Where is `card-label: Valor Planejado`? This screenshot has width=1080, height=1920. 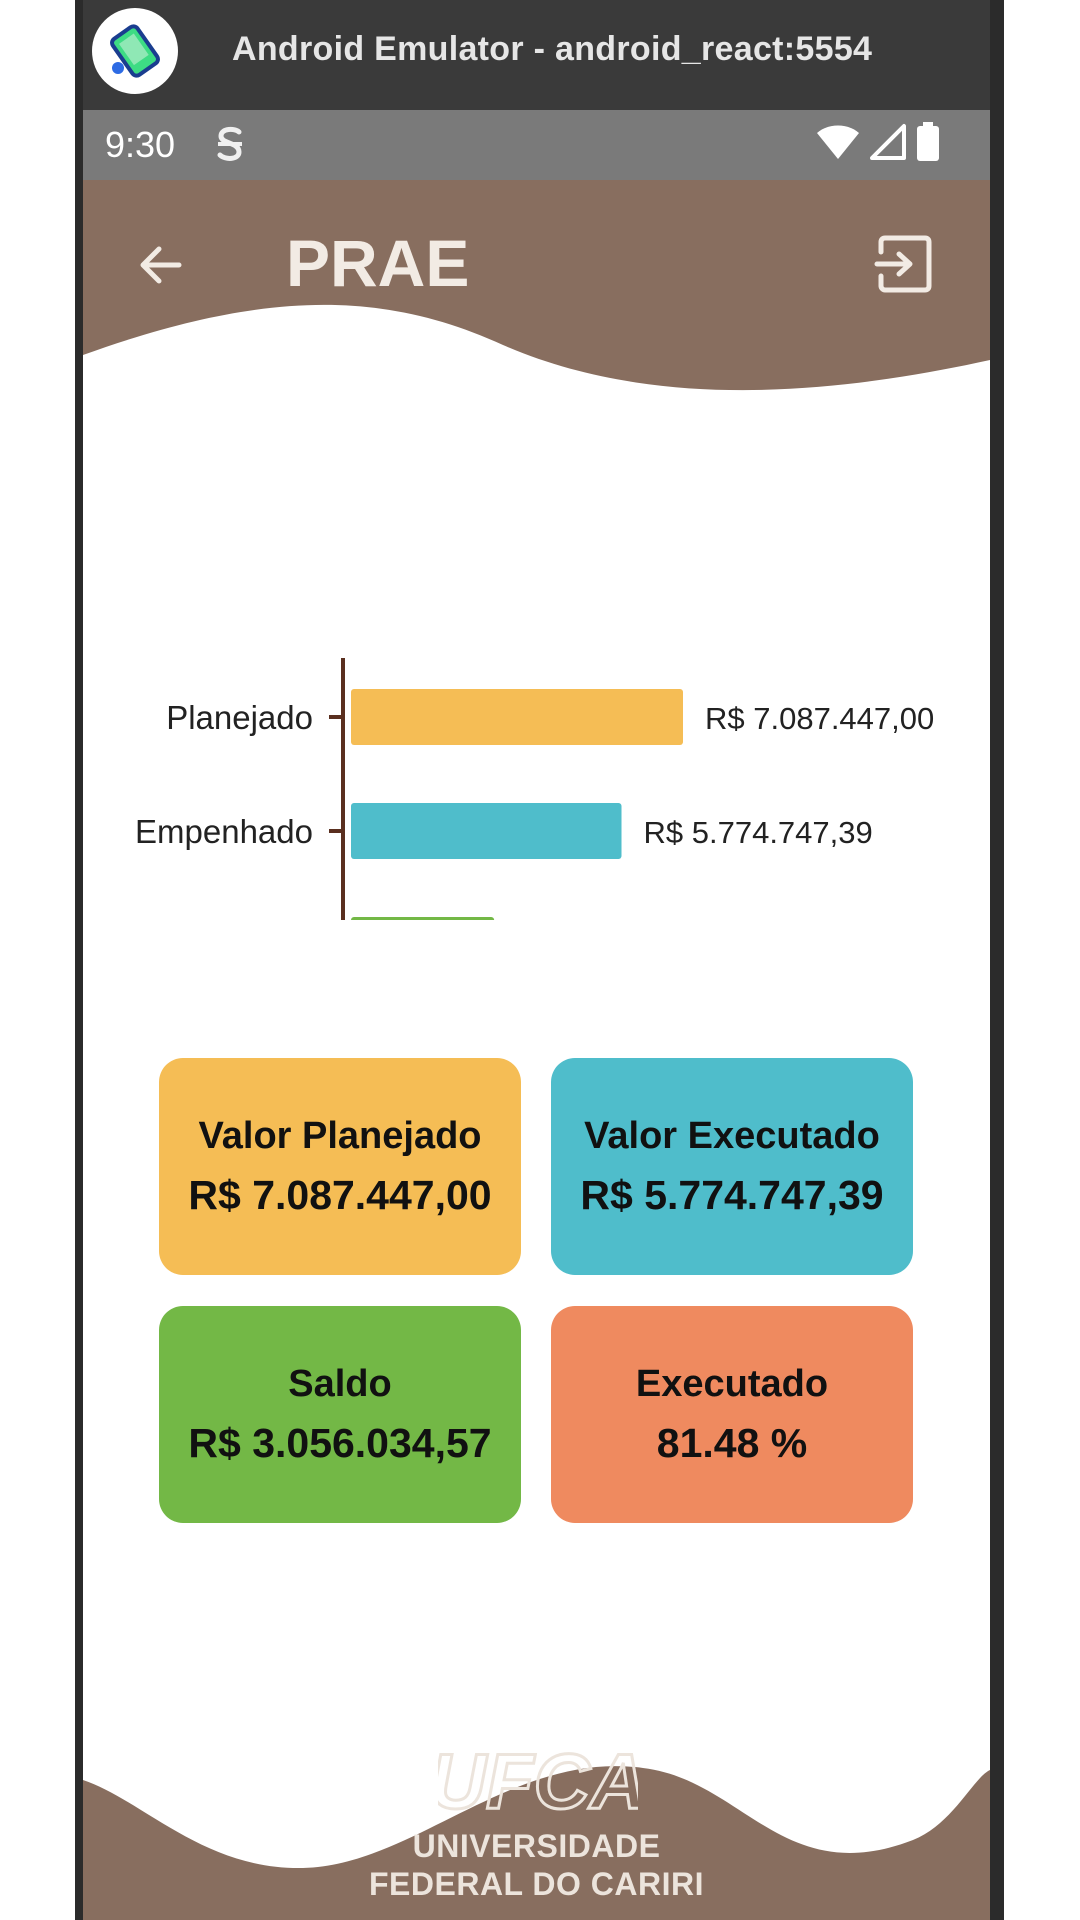 card-label: Valor Planejado is located at coordinates (340, 1135).